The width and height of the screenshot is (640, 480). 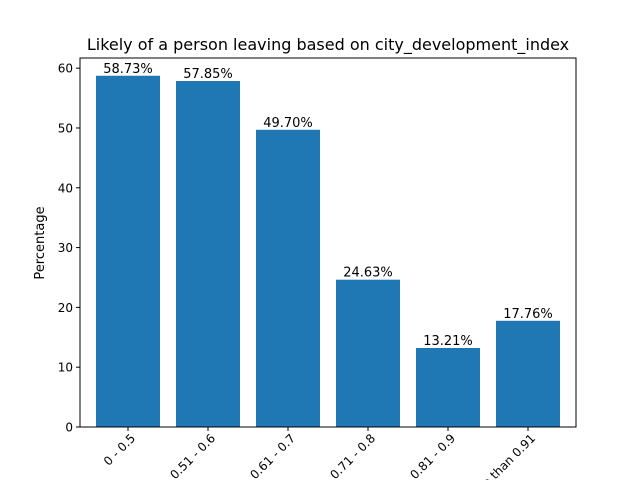 What do you see at coordinates (65, 368) in the screenshot?
I see `y-tick-label-1: 10` at bounding box center [65, 368].